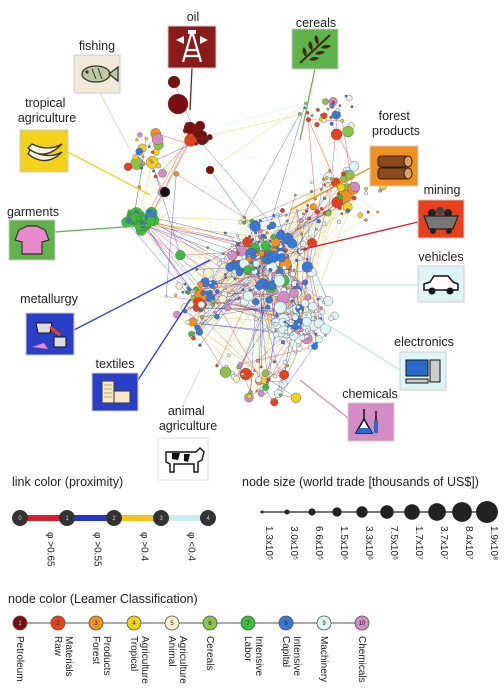  What do you see at coordinates (370, 394) in the screenshot?
I see `label-chemicals: chemicals` at bounding box center [370, 394].